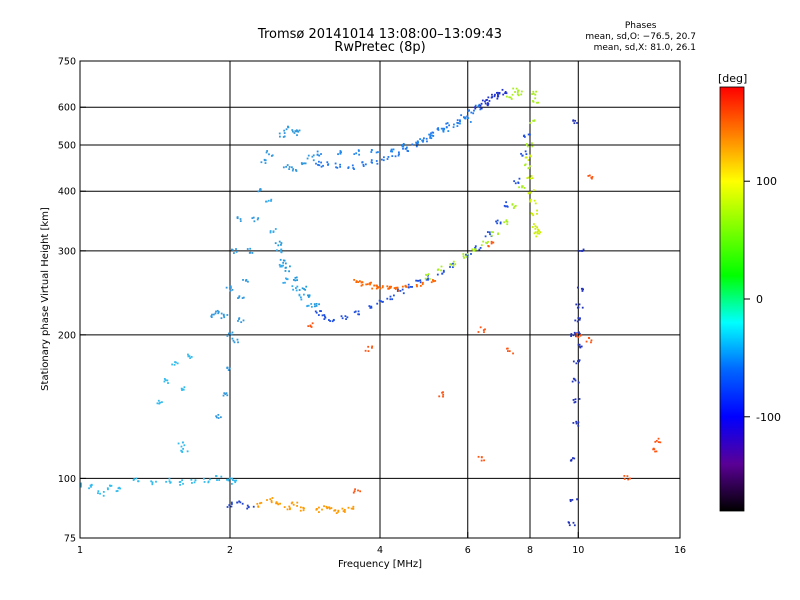 The width and height of the screenshot is (800, 600). I want to click on y-axis-label: Stationary phase Virtual Height [km], so click(45, 299).